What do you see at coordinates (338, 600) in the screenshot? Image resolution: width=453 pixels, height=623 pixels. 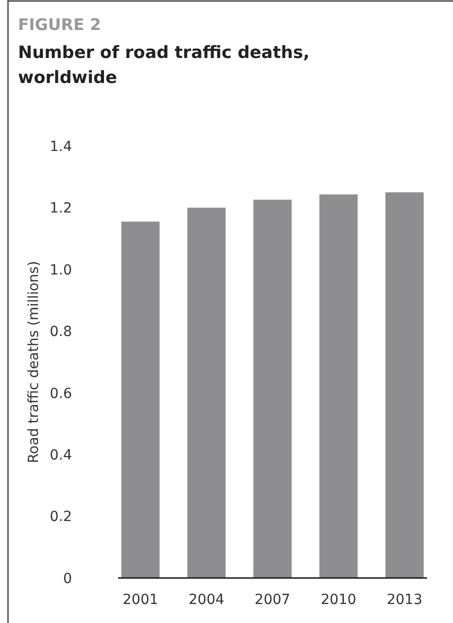 I see `x-tick-label: 2010` at bounding box center [338, 600].